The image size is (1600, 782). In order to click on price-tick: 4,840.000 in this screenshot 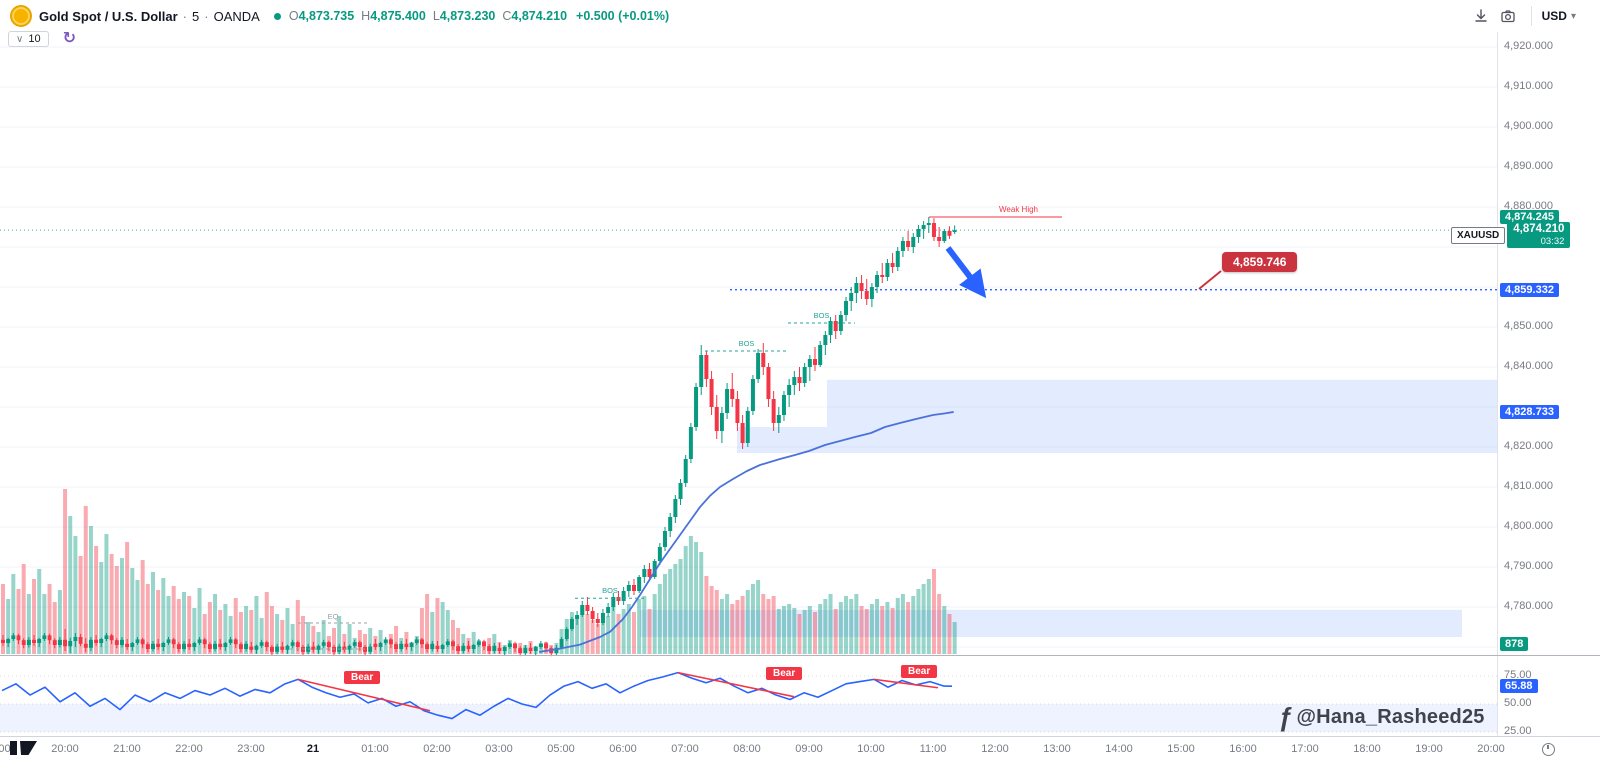, I will do `click(1528, 366)`.